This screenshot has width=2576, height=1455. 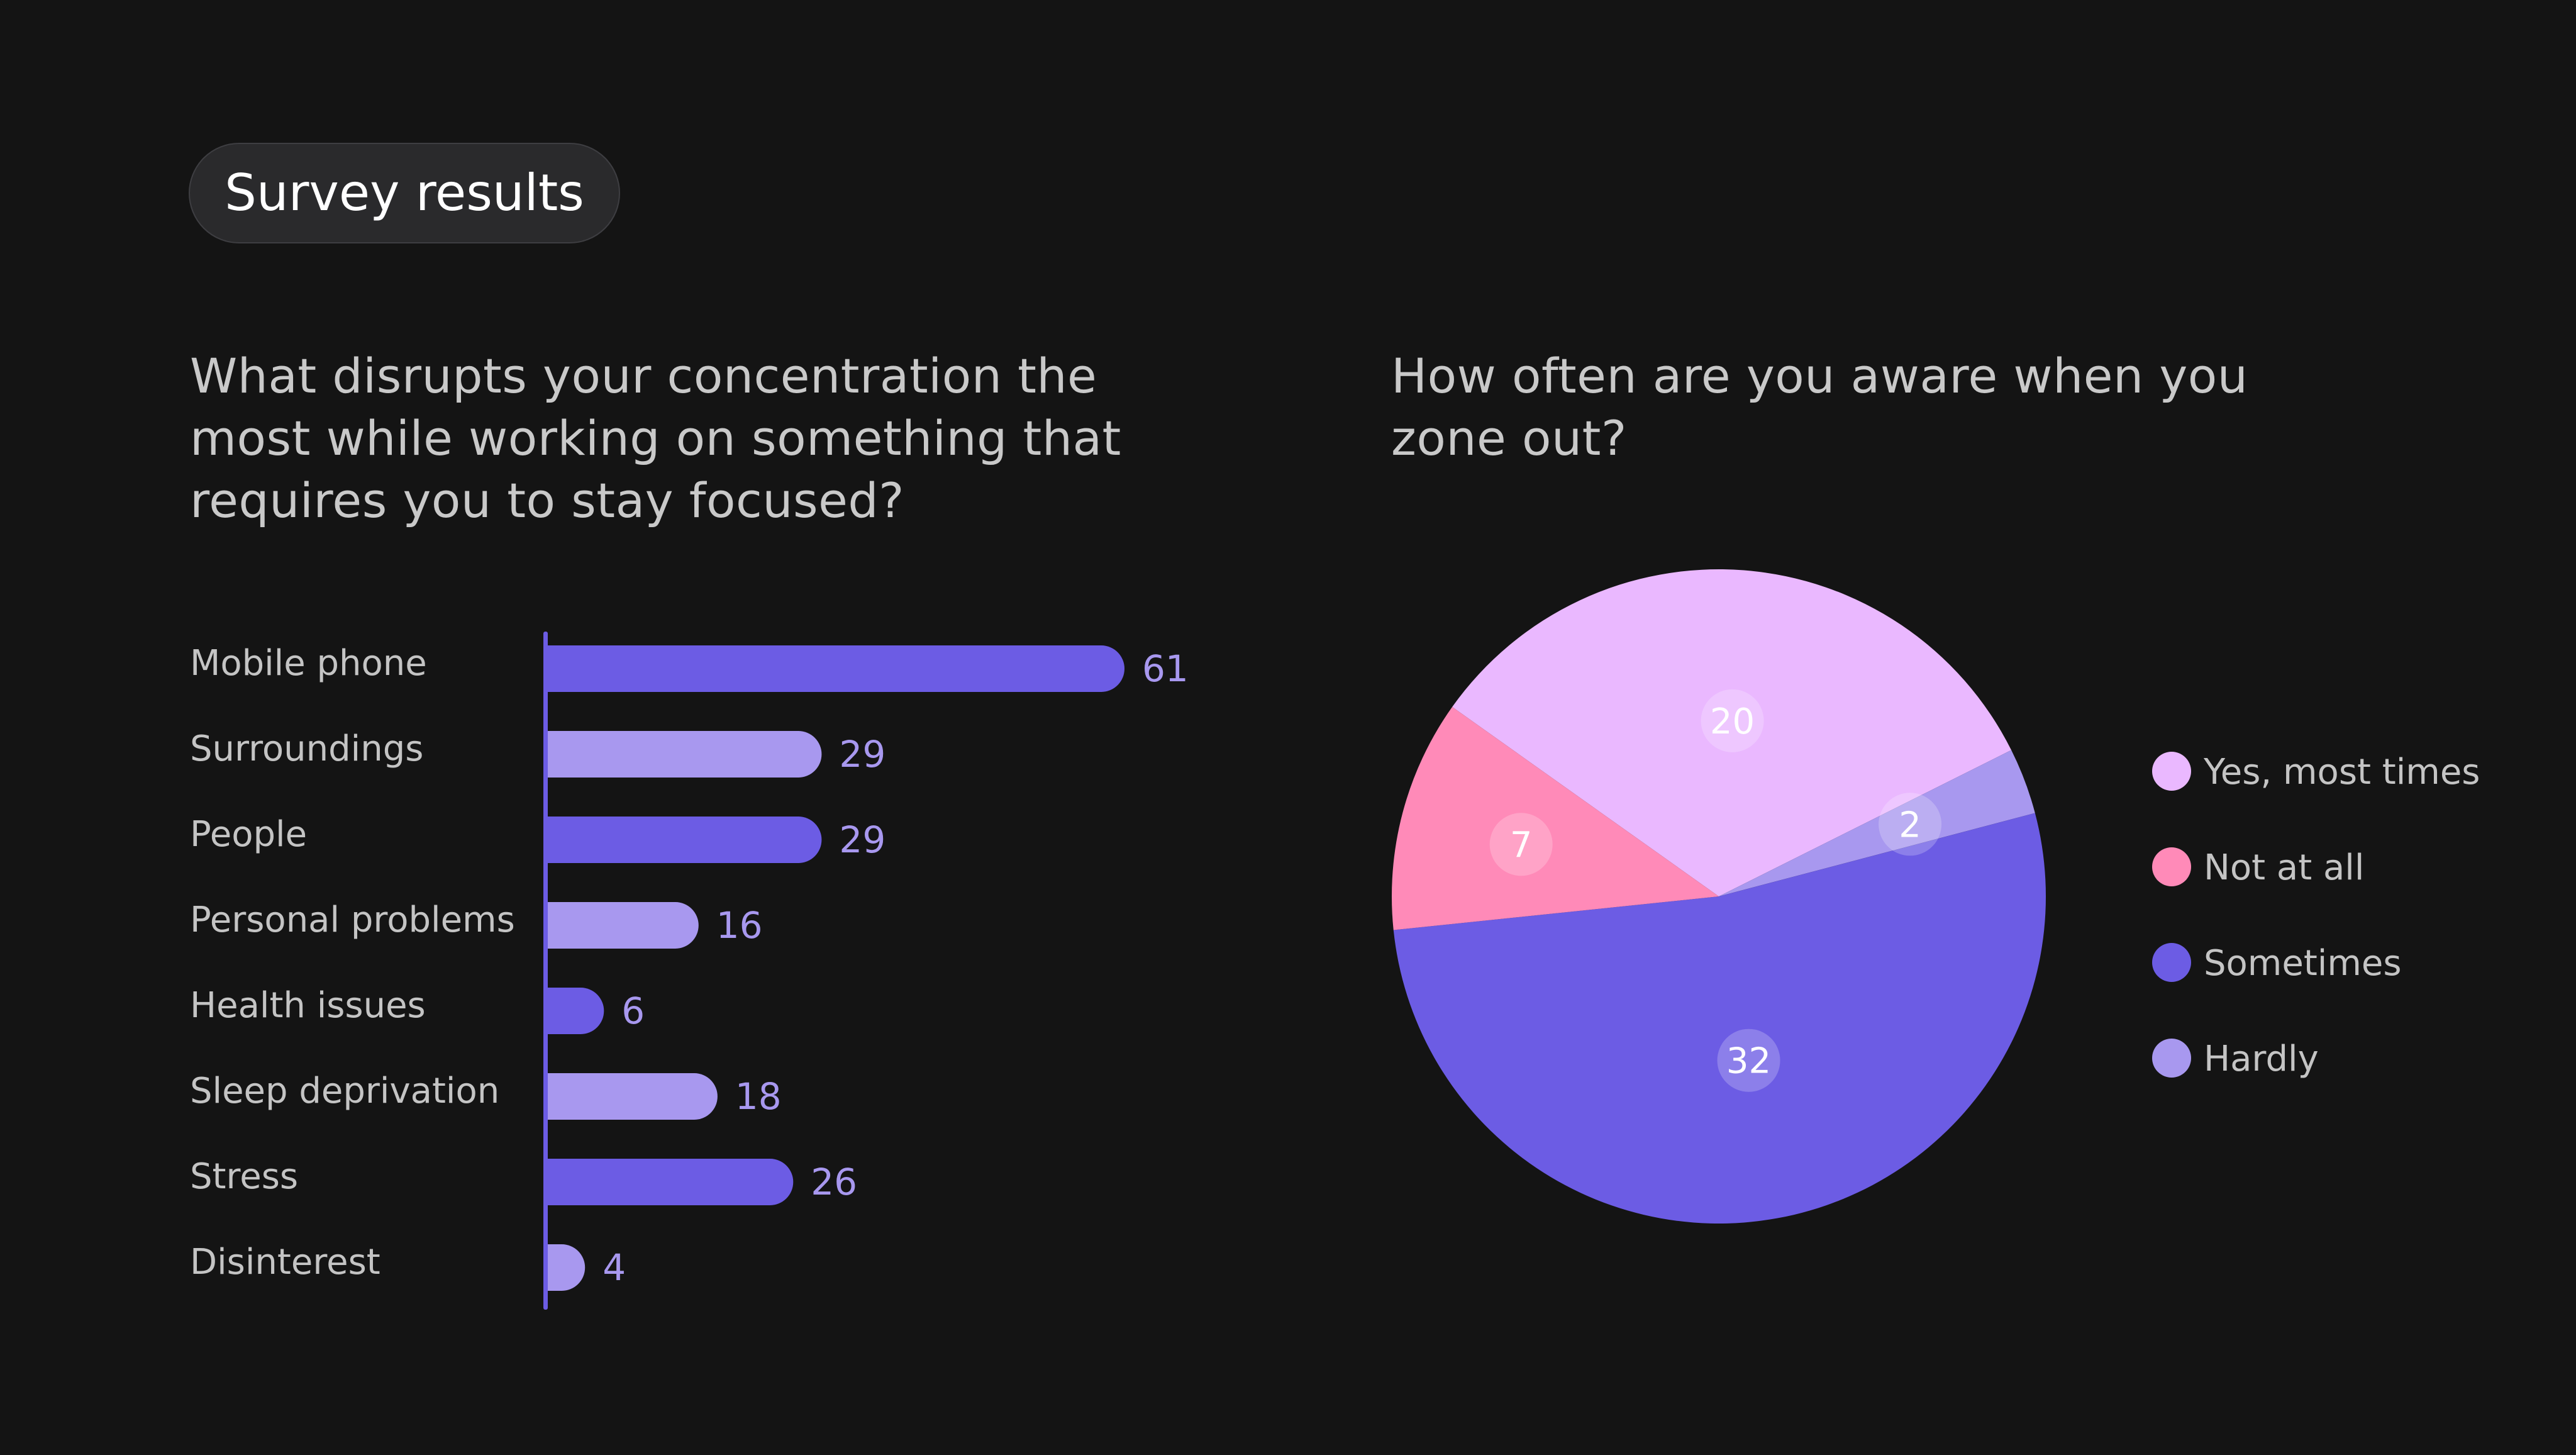 What do you see at coordinates (248, 834) in the screenshot?
I see `bar-category-label: People` at bounding box center [248, 834].